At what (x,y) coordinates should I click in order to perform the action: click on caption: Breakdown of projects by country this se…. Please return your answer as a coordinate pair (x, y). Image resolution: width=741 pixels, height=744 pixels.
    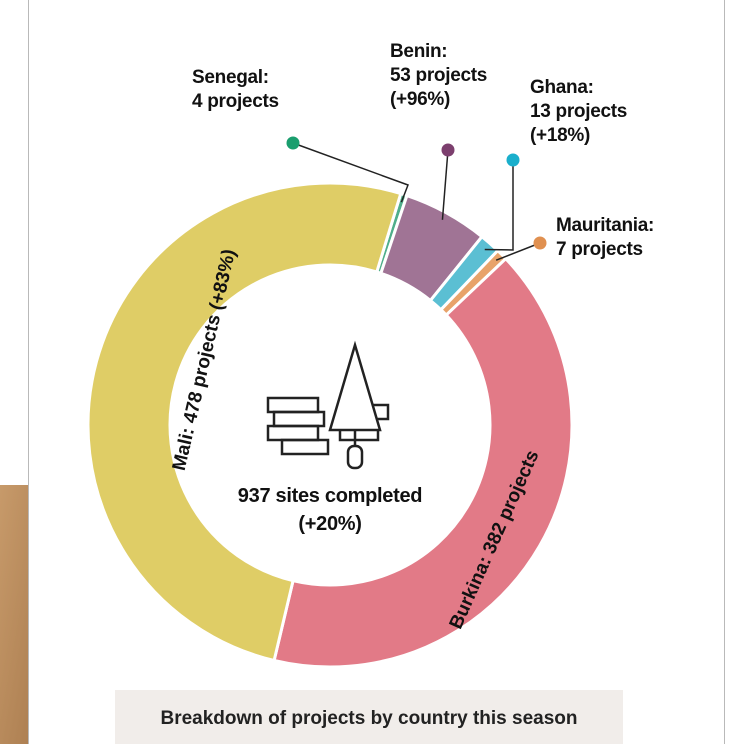
    Looking at the image, I should click on (368, 718).